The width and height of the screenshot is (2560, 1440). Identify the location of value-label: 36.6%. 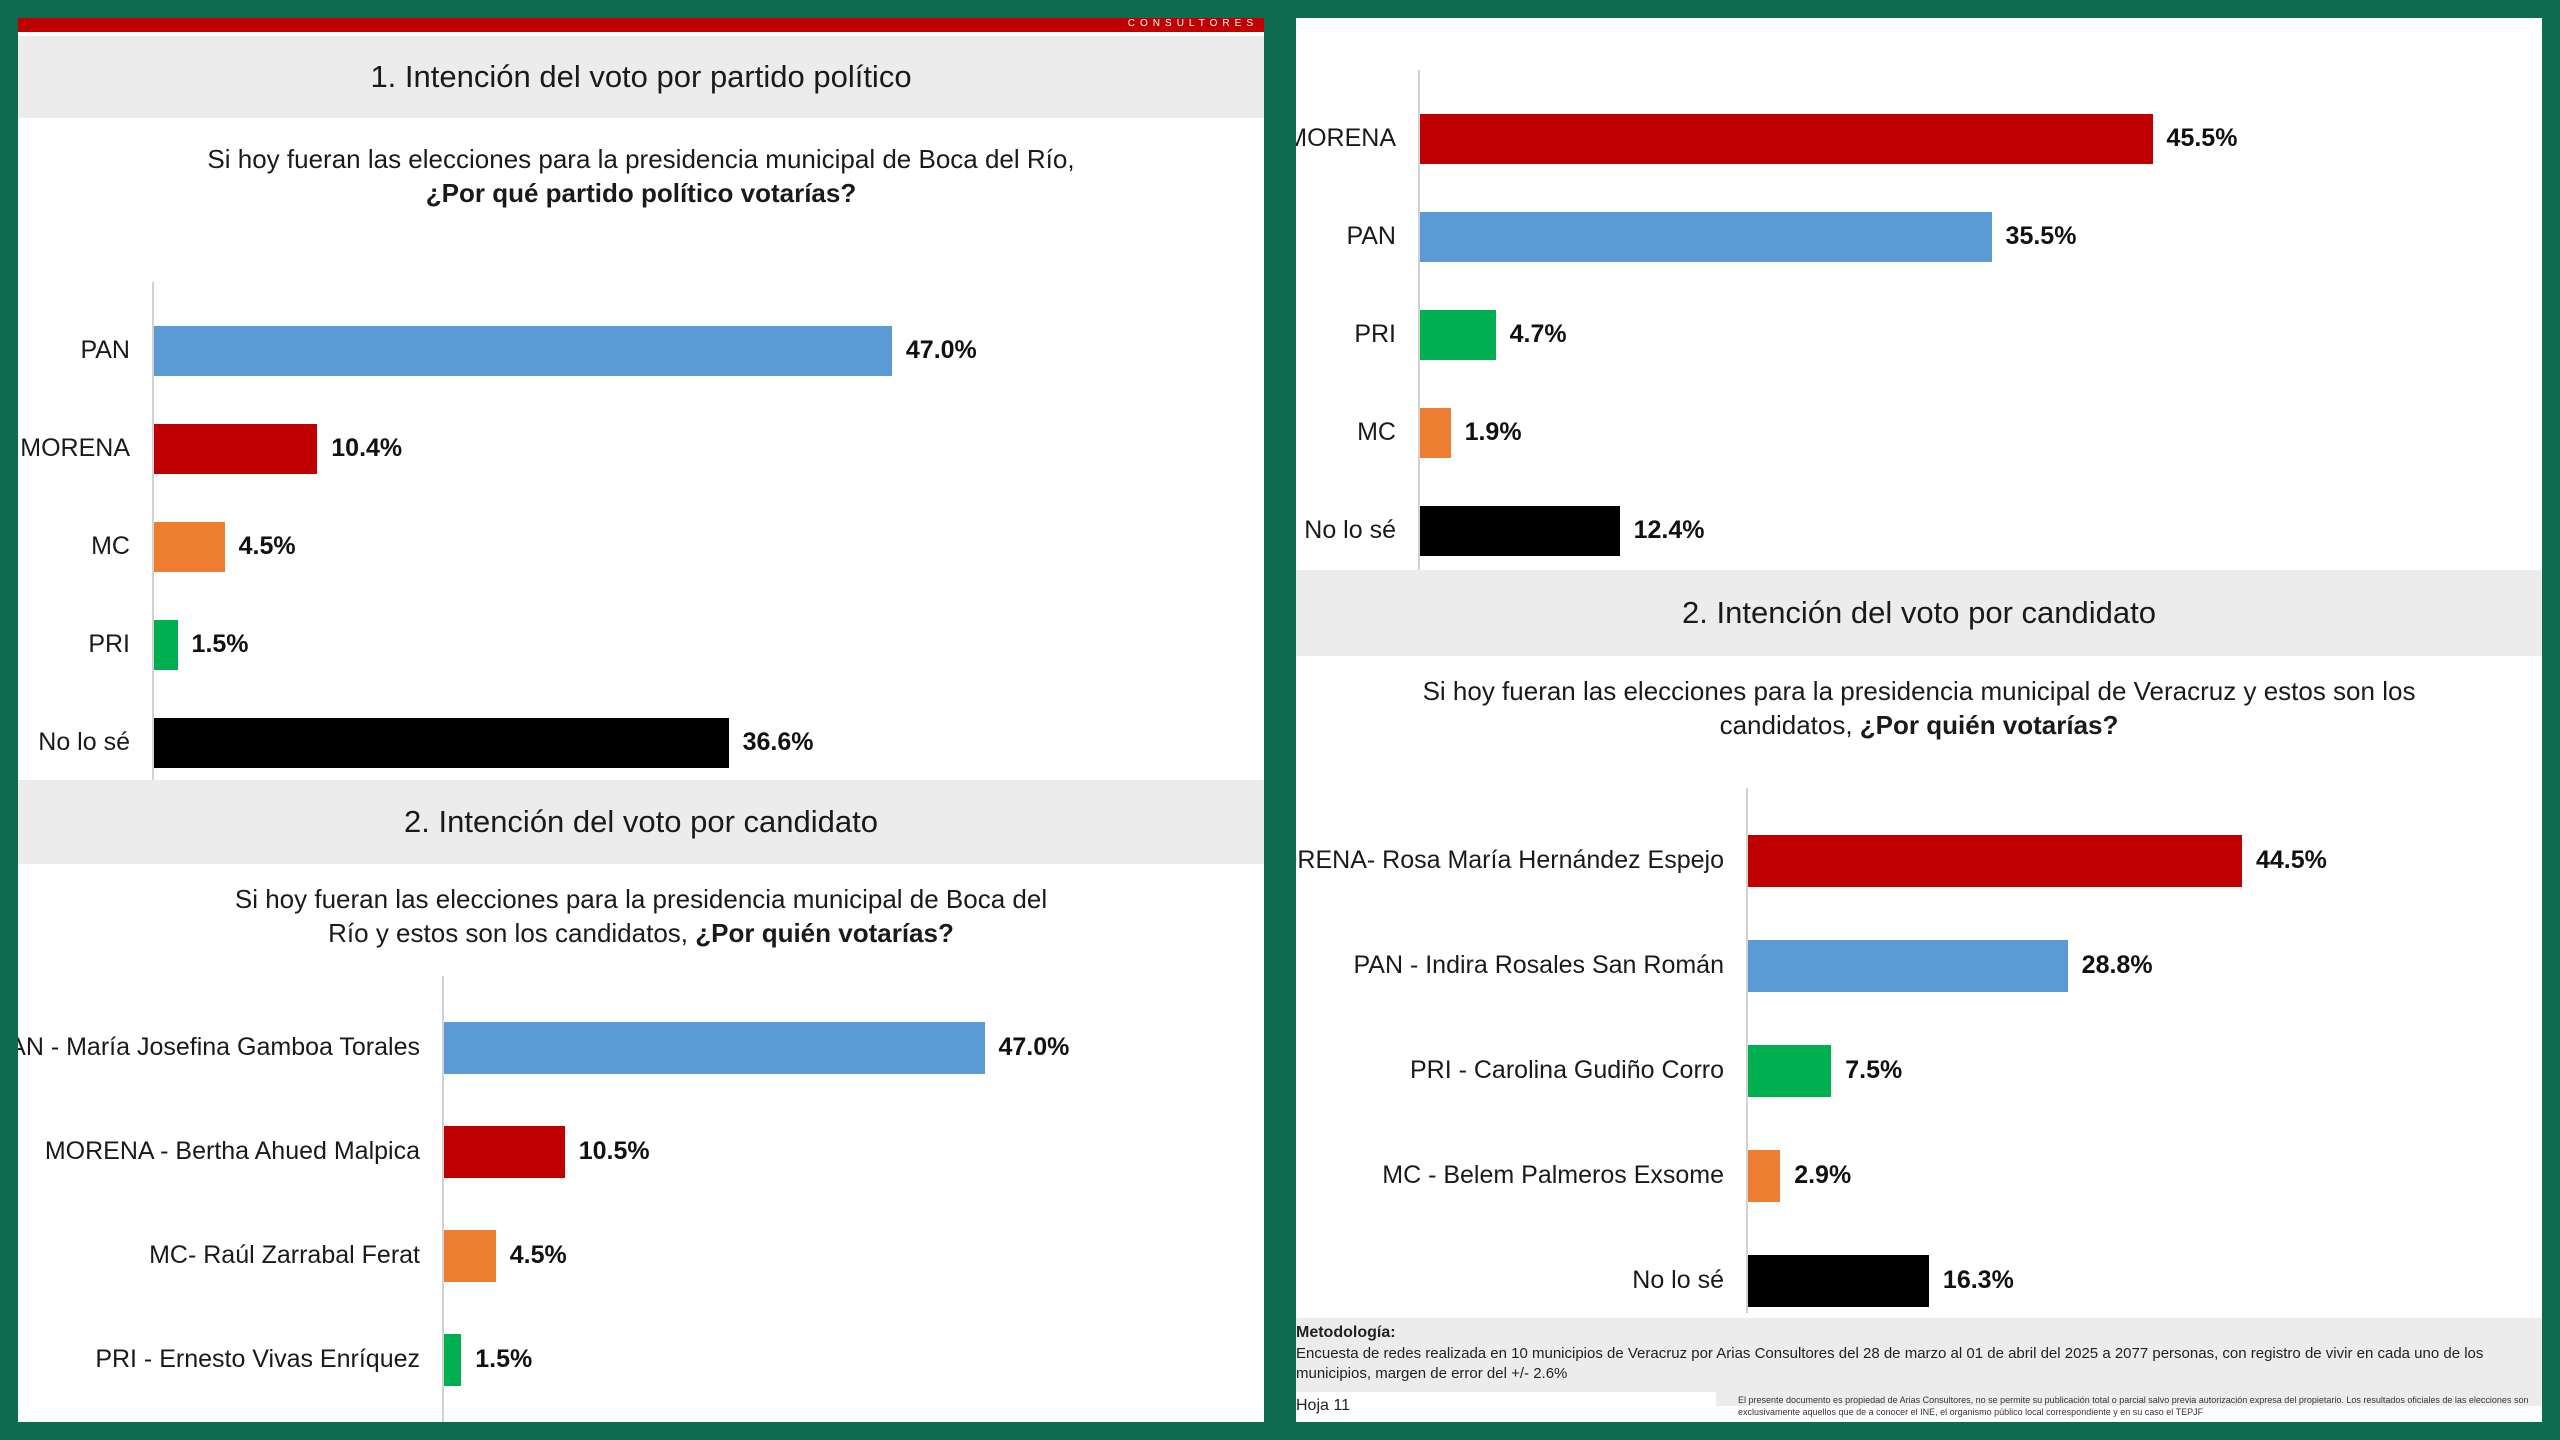
(778, 742).